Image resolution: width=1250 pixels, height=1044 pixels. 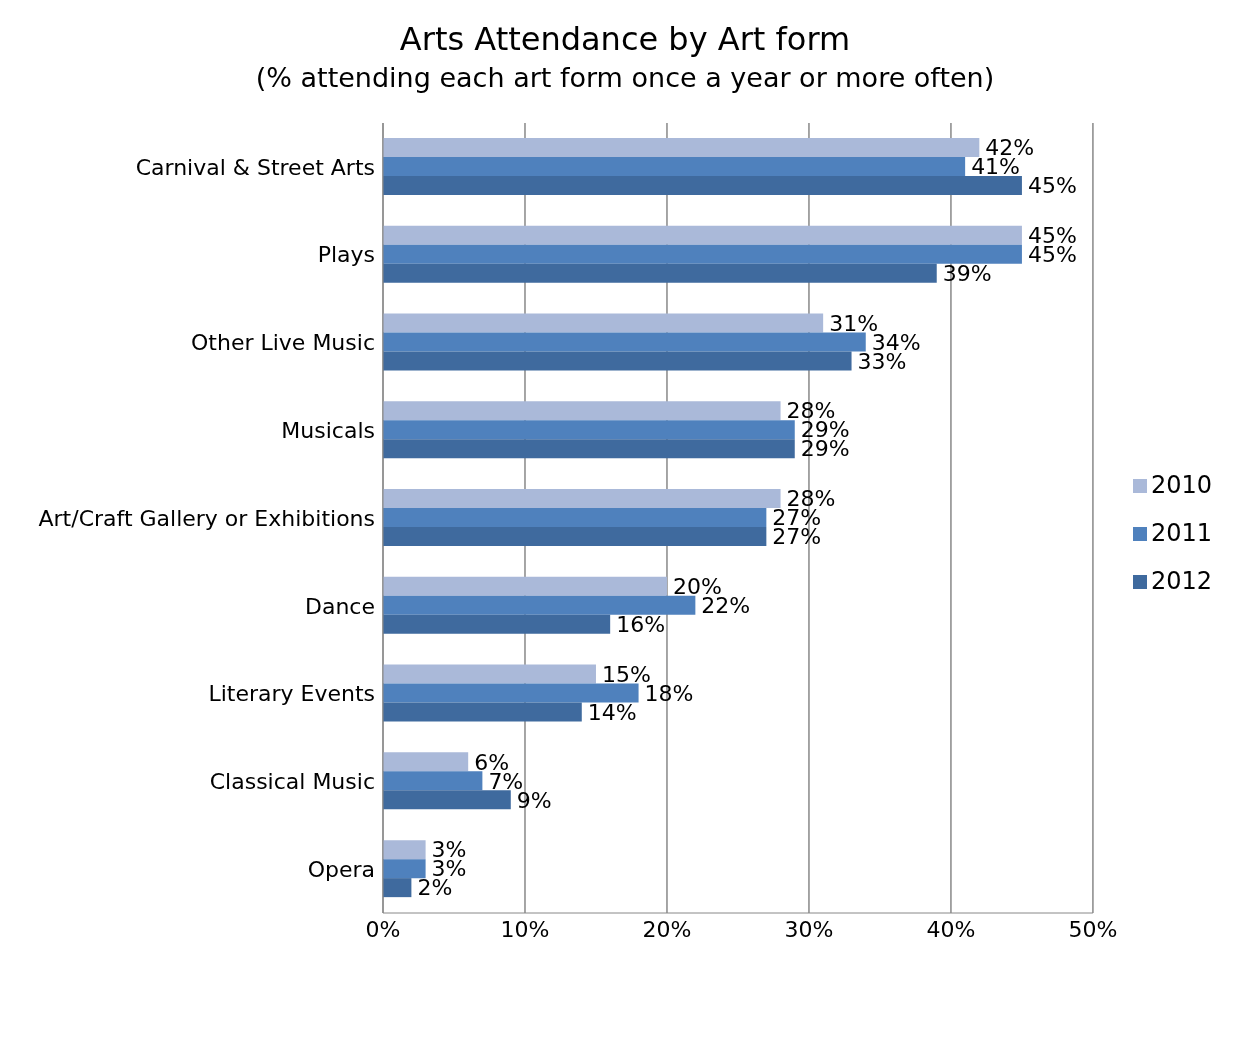 What do you see at coordinates (283, 343) in the screenshot?
I see `y-tick-label: Other Live Music` at bounding box center [283, 343].